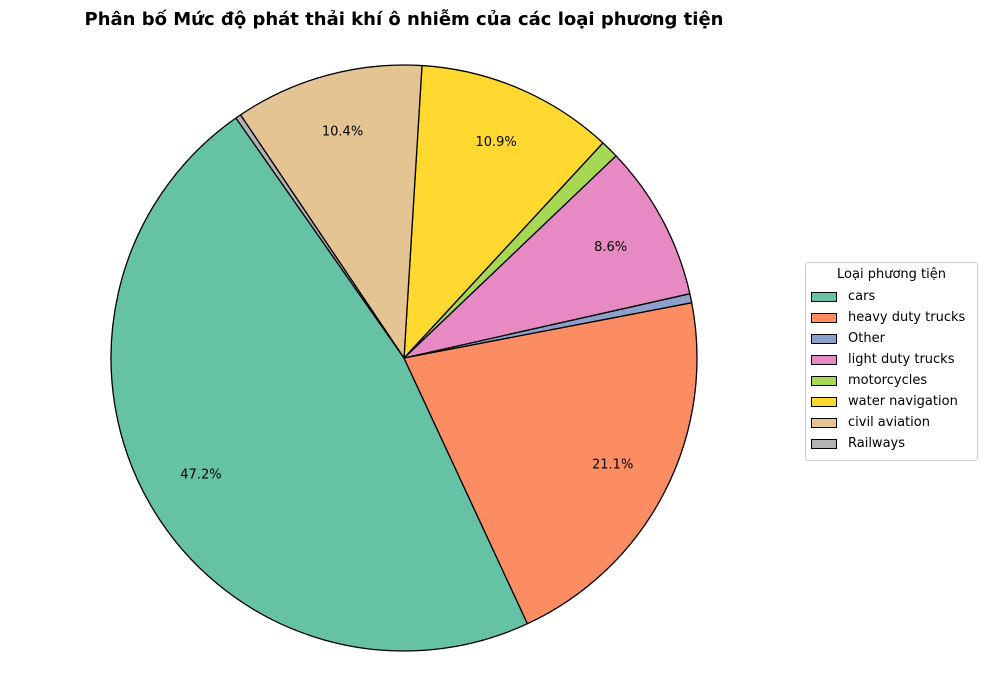 Image resolution: width=990 pixels, height=690 pixels. Describe the element at coordinates (547, 257) in the screenshot. I see `pie-slice-light-duty-trucks` at that location.